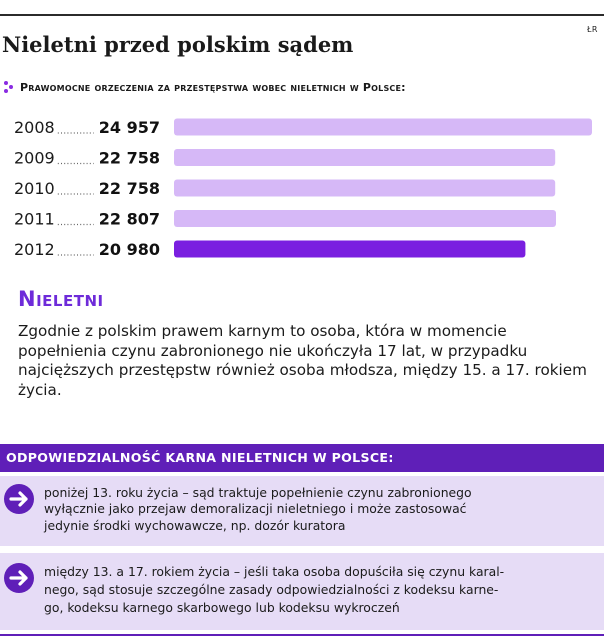  I want to click on tick-label: 2009, so click(34, 158).